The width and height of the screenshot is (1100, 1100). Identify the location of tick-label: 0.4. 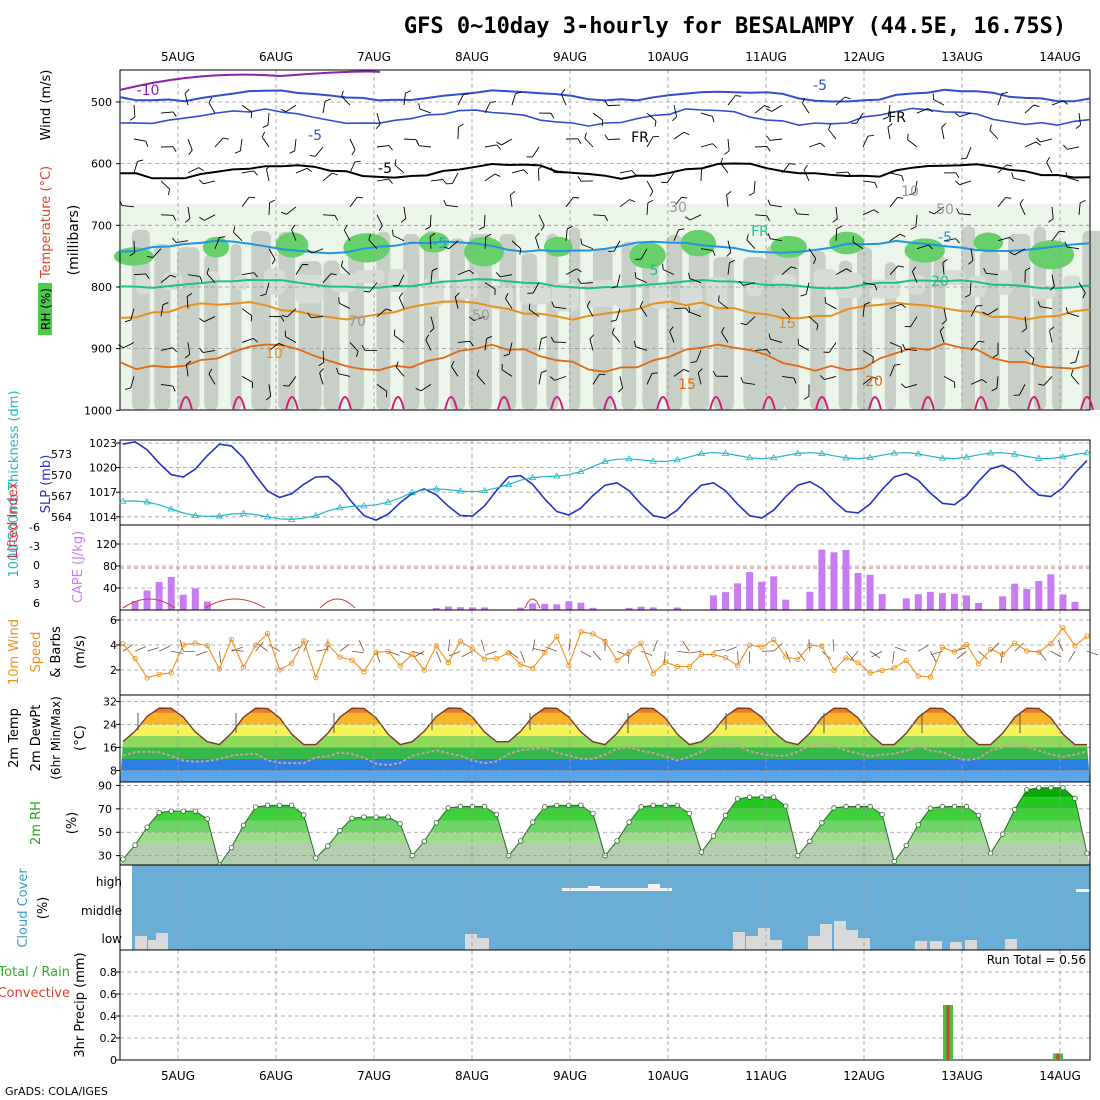
(109, 1016).